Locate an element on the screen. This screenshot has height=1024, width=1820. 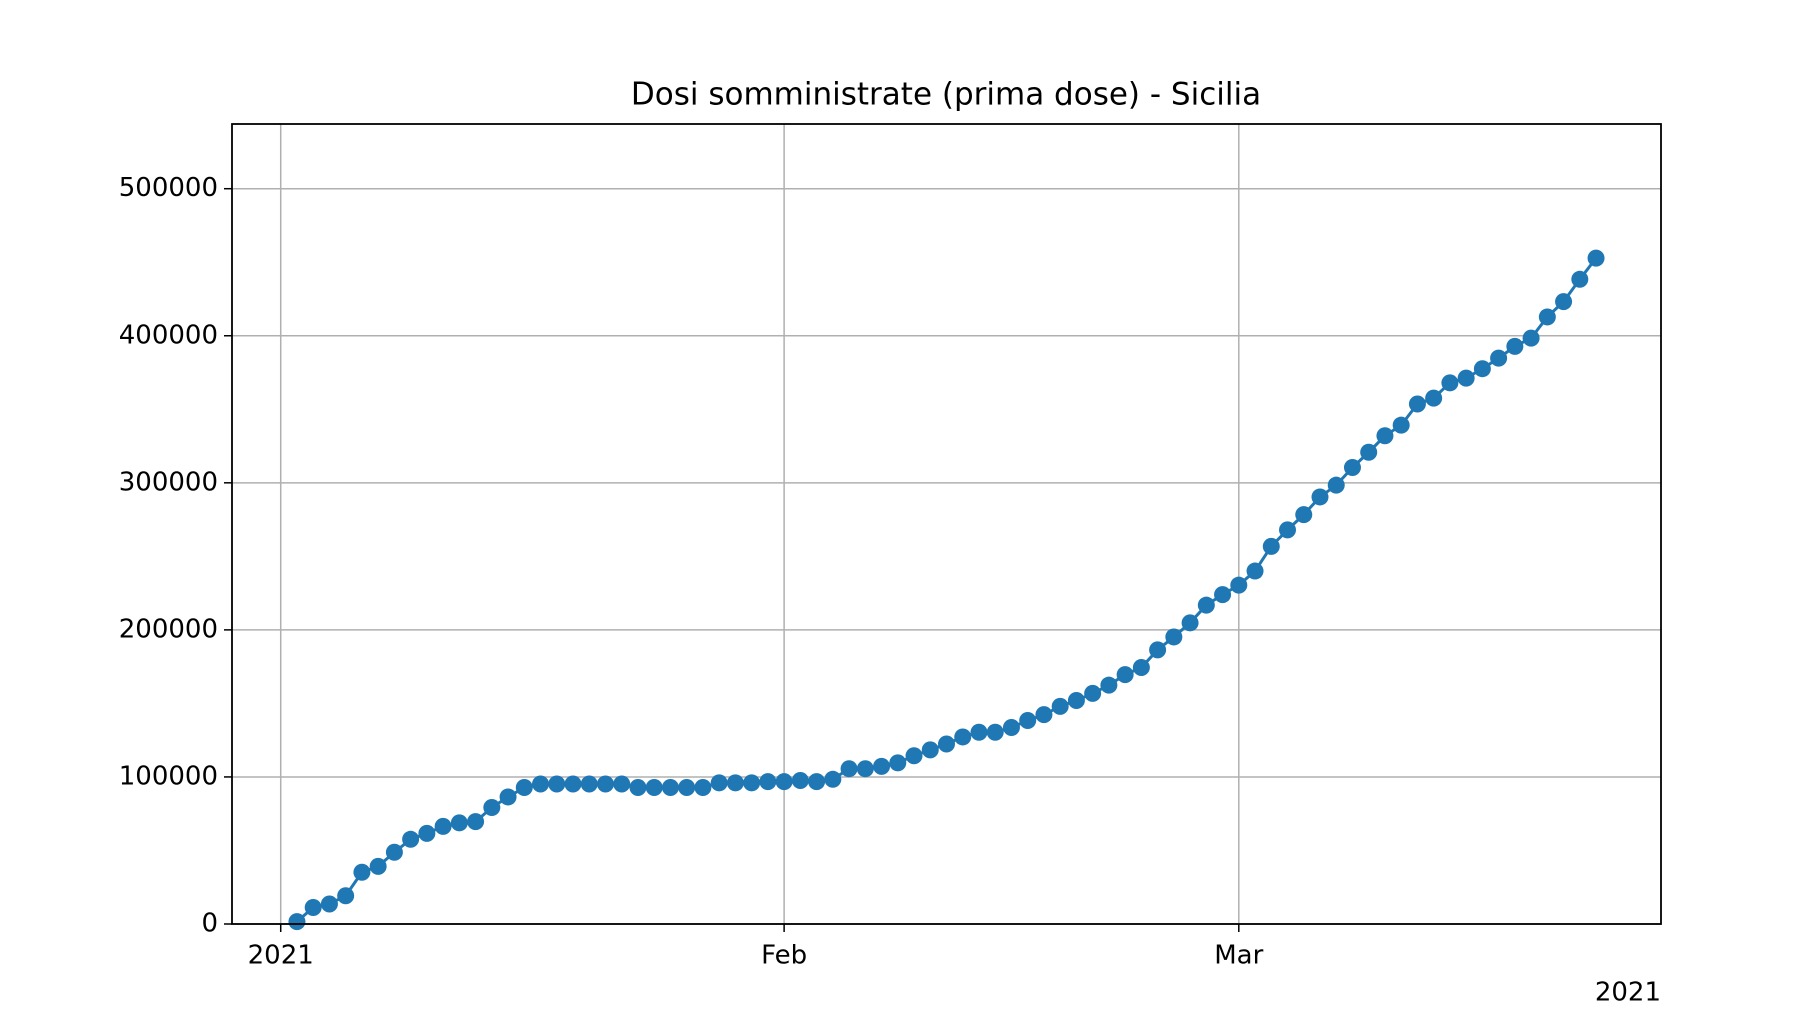
x-offset-label: 2021 is located at coordinates (1628, 993).